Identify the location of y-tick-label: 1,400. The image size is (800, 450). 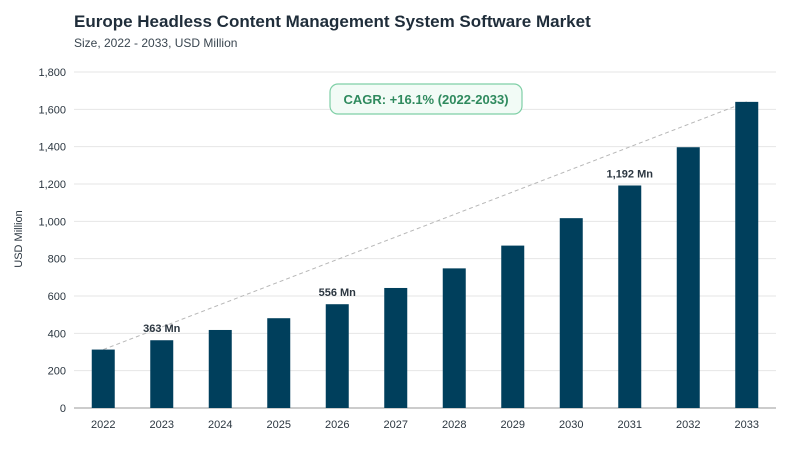
(52, 148).